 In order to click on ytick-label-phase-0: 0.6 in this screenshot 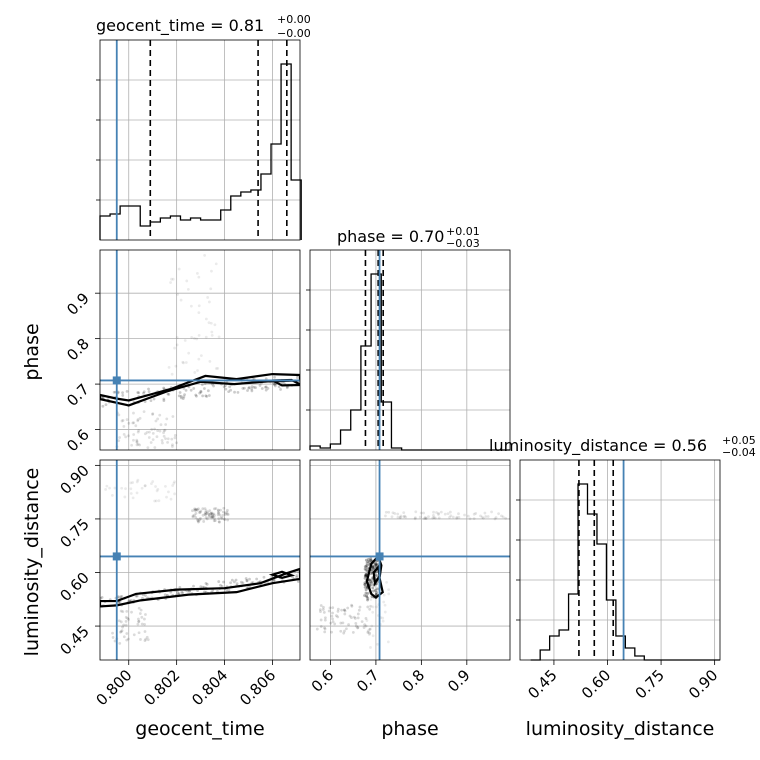, I will do `click(78, 441)`.